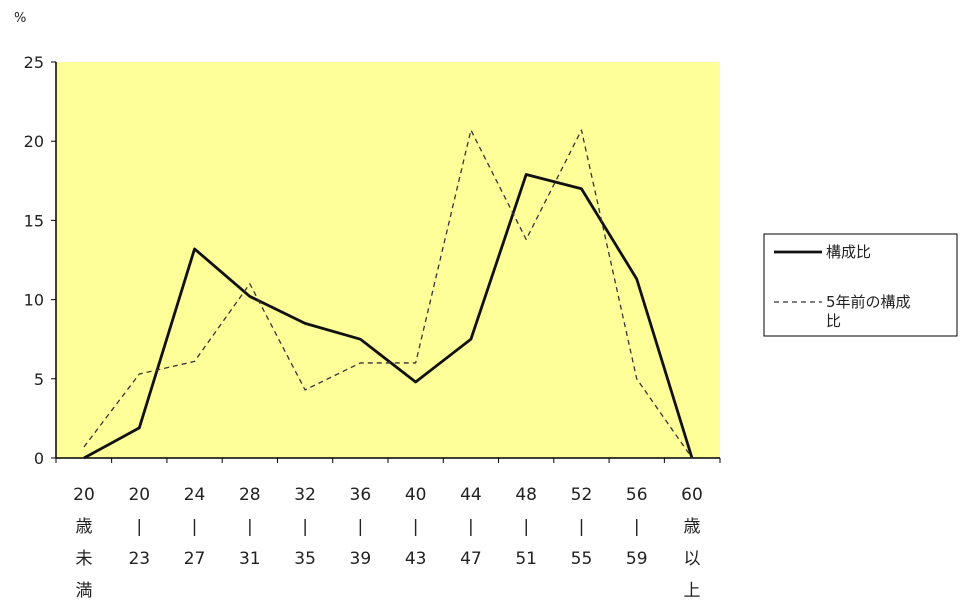 The image size is (960, 607). Describe the element at coordinates (250, 495) in the screenshot. I see `x-category-label-line: 28` at that location.